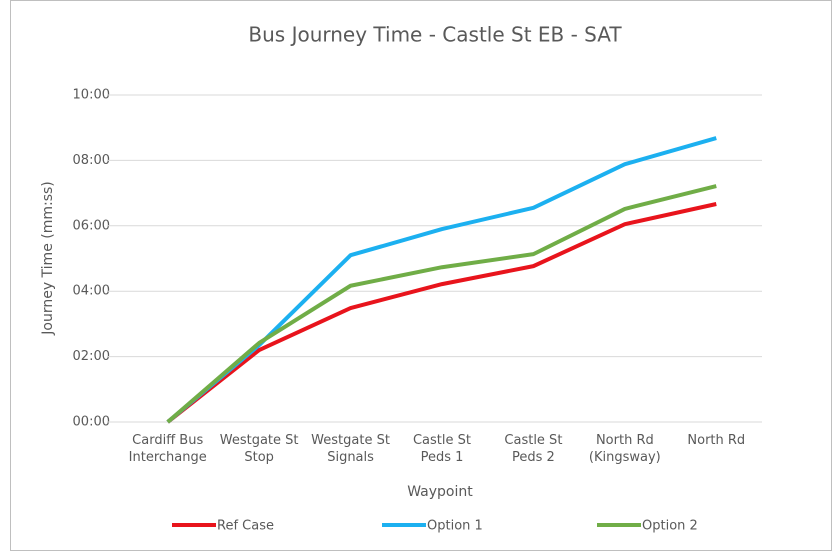 This screenshot has width=833, height=552. What do you see at coordinates (167, 449) in the screenshot?
I see `x-tick-label: Cardiff Bus Interchange` at bounding box center [167, 449].